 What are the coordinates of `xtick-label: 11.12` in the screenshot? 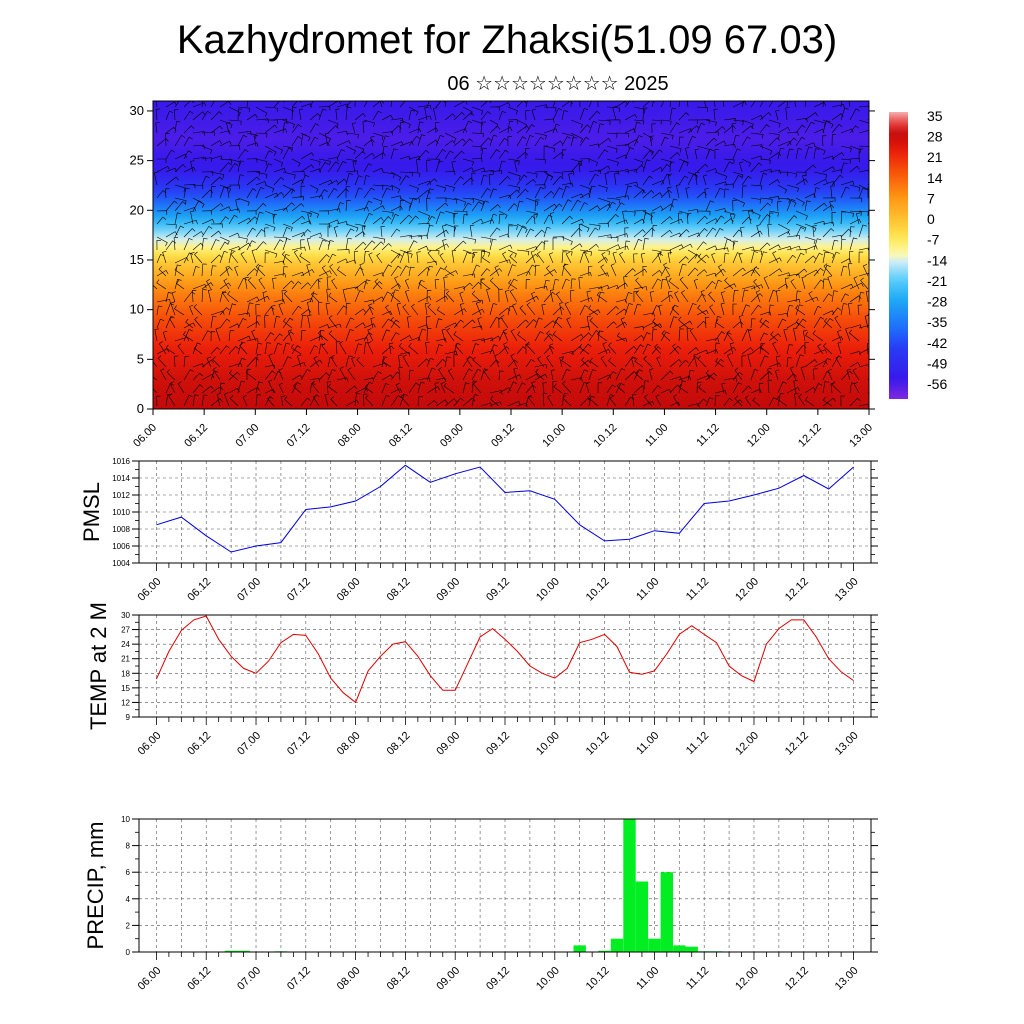 It's located at (697, 743).